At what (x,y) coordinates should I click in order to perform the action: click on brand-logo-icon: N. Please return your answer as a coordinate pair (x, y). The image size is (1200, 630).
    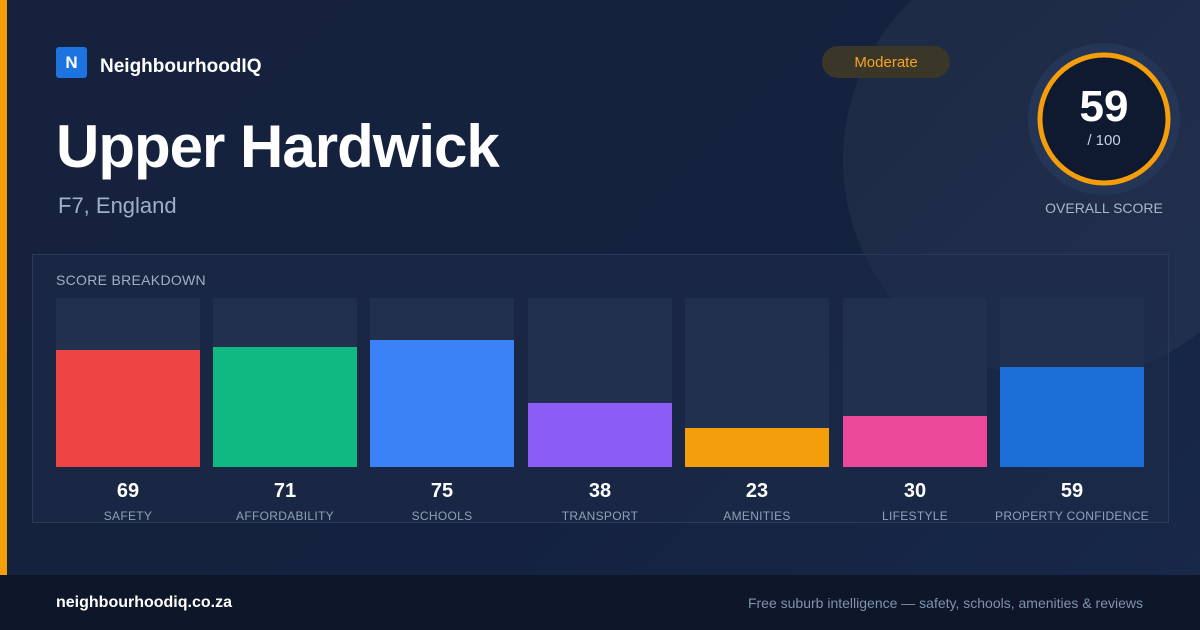
    Looking at the image, I should click on (71, 62).